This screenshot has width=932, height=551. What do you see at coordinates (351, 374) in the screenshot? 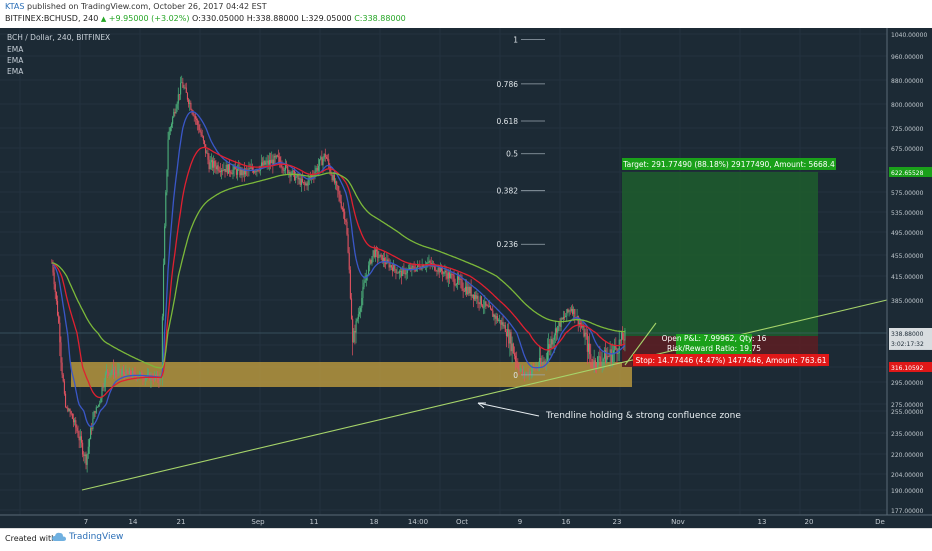
I see `confluence-zone` at bounding box center [351, 374].